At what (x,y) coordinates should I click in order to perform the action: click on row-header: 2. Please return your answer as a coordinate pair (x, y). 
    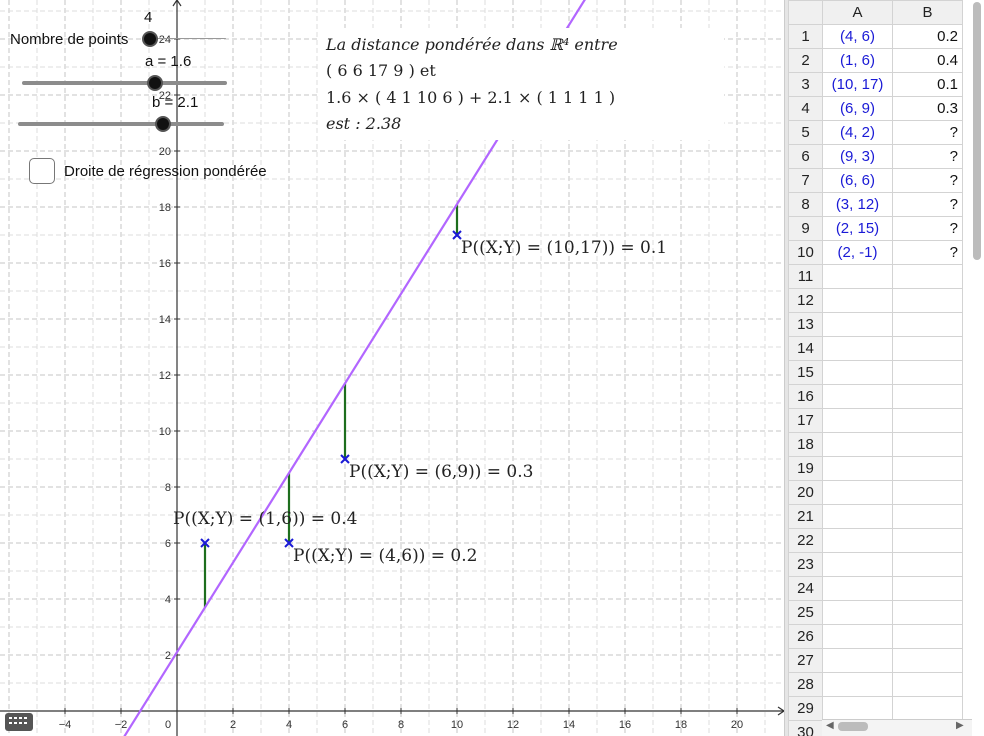
    Looking at the image, I should click on (805, 60).